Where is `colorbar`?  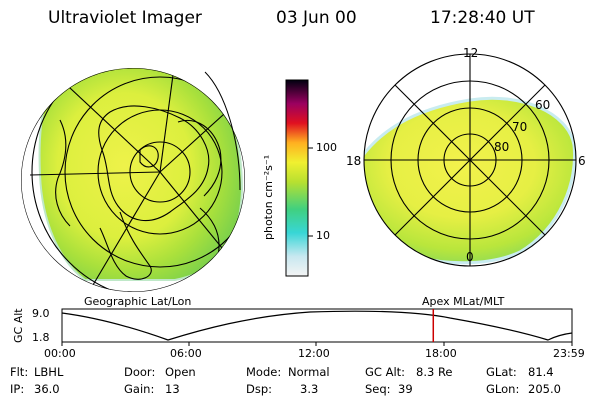 colorbar is located at coordinates (299, 178).